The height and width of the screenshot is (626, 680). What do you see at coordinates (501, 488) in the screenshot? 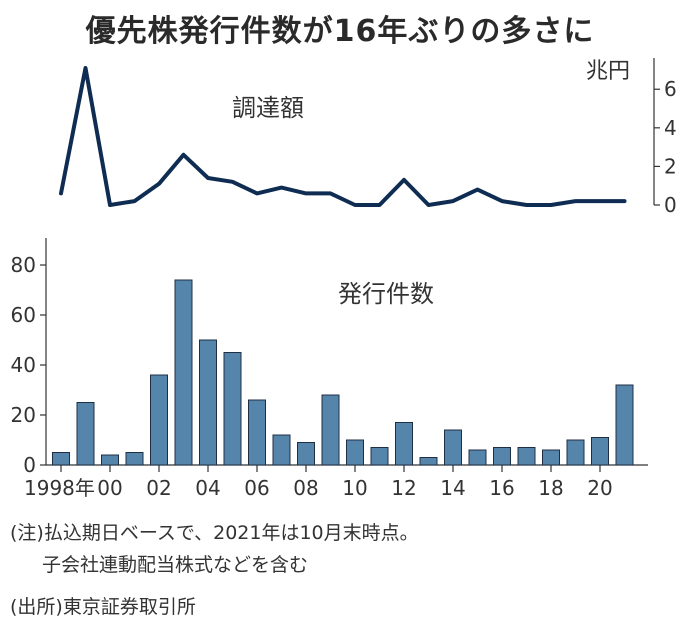
I see `bar-x-tick-label: 16` at bounding box center [501, 488].